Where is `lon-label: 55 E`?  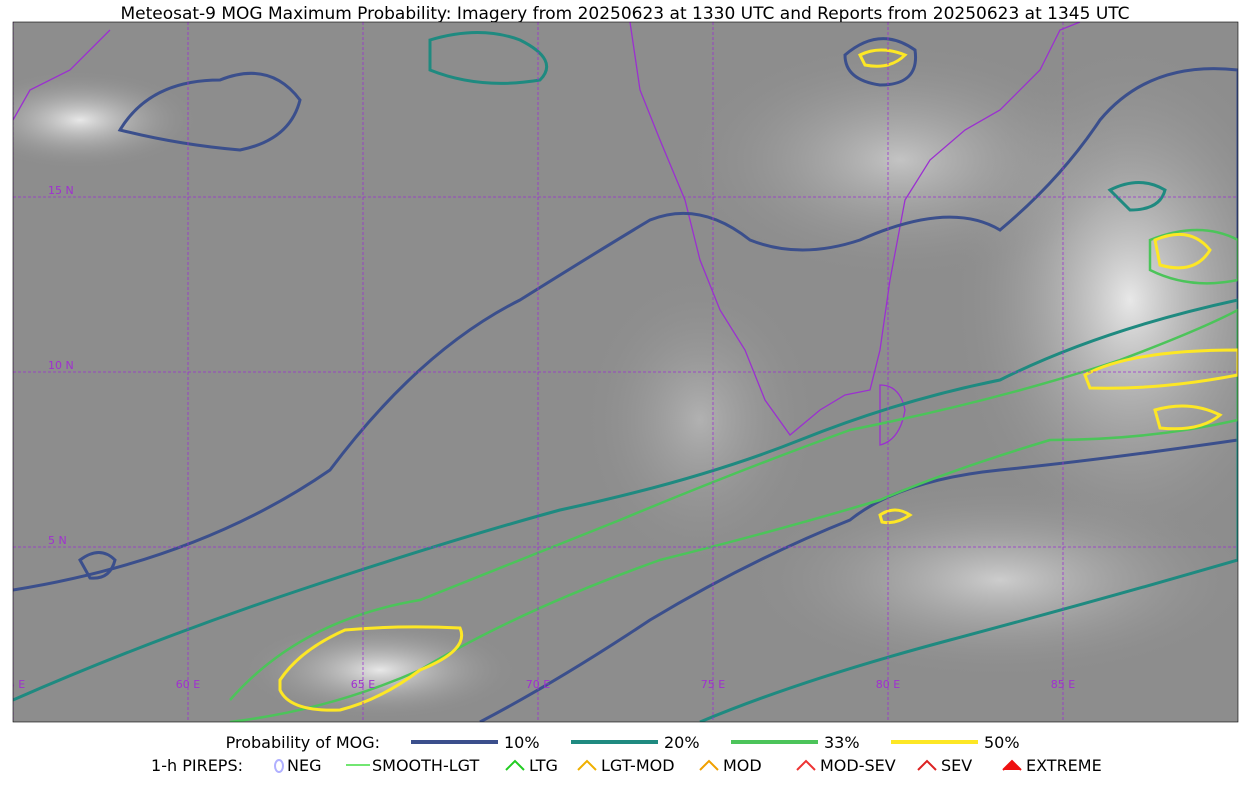
lon-label: 55 E is located at coordinates (13, 684).